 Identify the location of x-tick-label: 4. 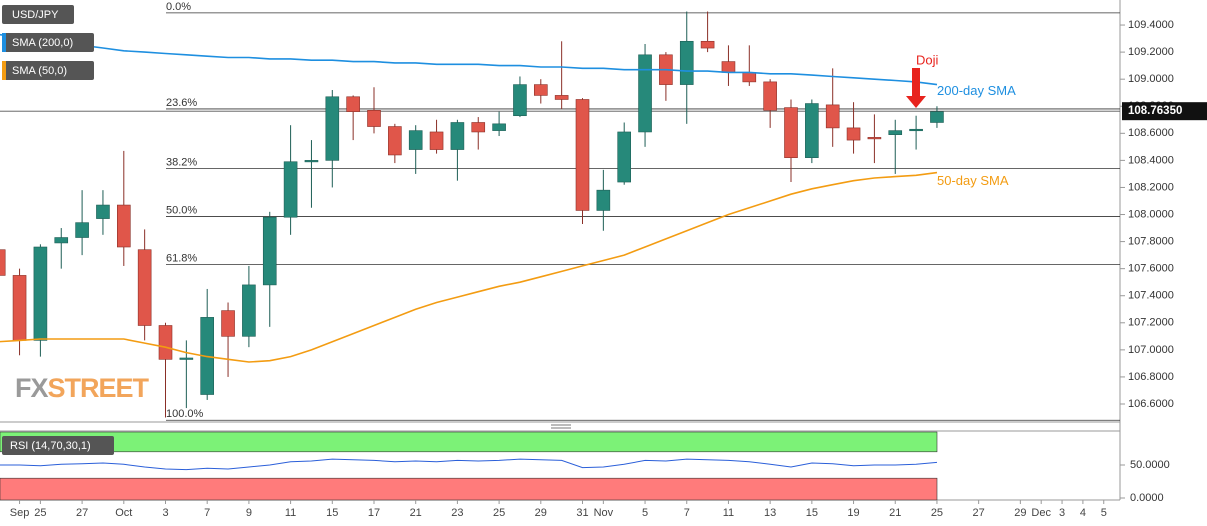
(1083, 513).